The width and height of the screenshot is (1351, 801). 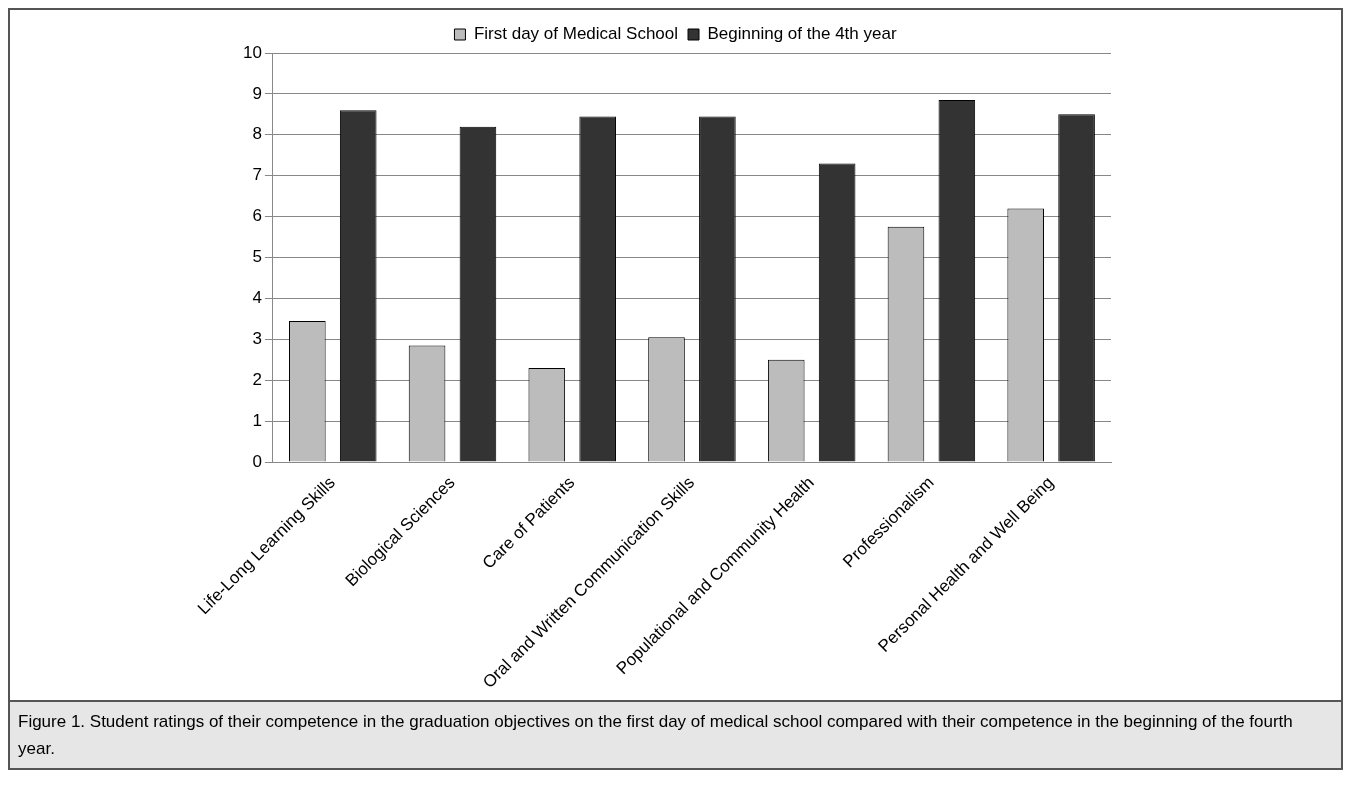 I want to click on caption: Figure 1. Student ratings of their competence in the graduation objectives on the first day of medical school compared with their competence in the beginning of the fourth year., so click(x=675, y=734).